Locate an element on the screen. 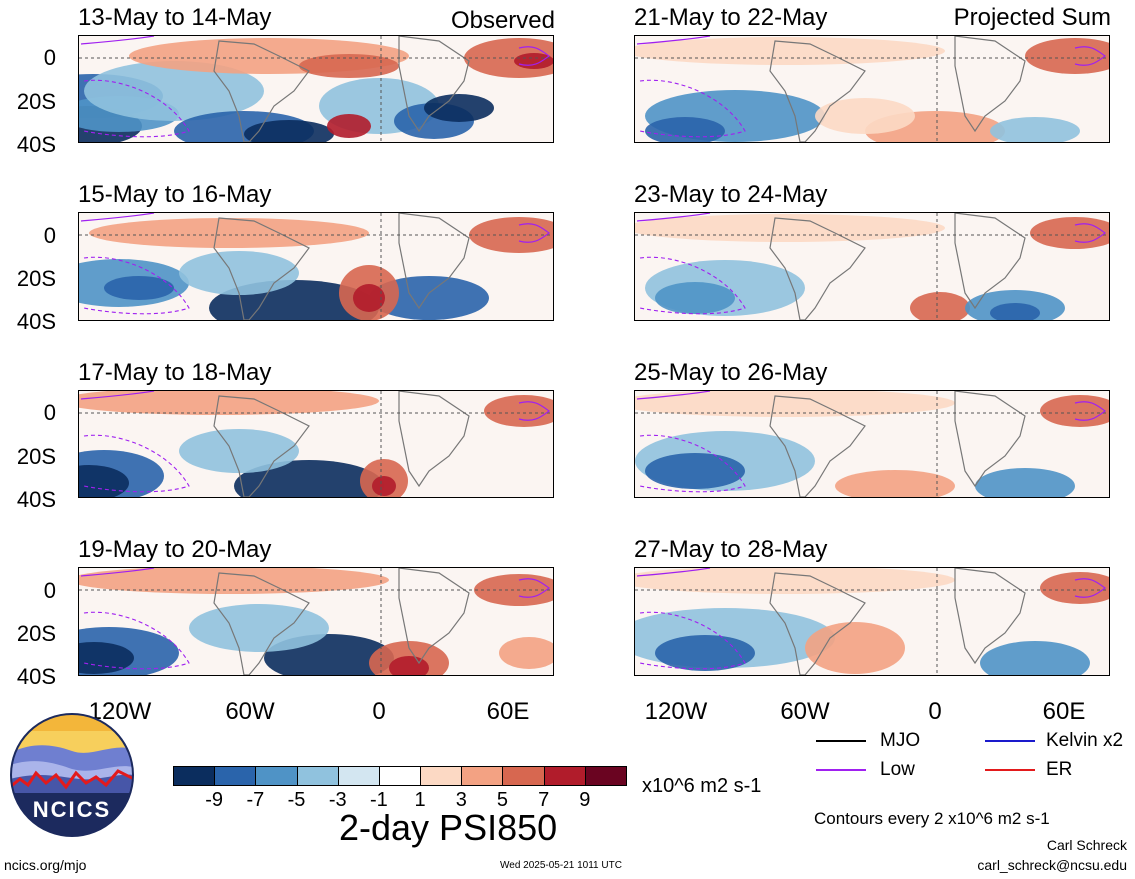 The width and height of the screenshot is (1135, 879). legend-line-kelvin is located at coordinates (1010, 741).